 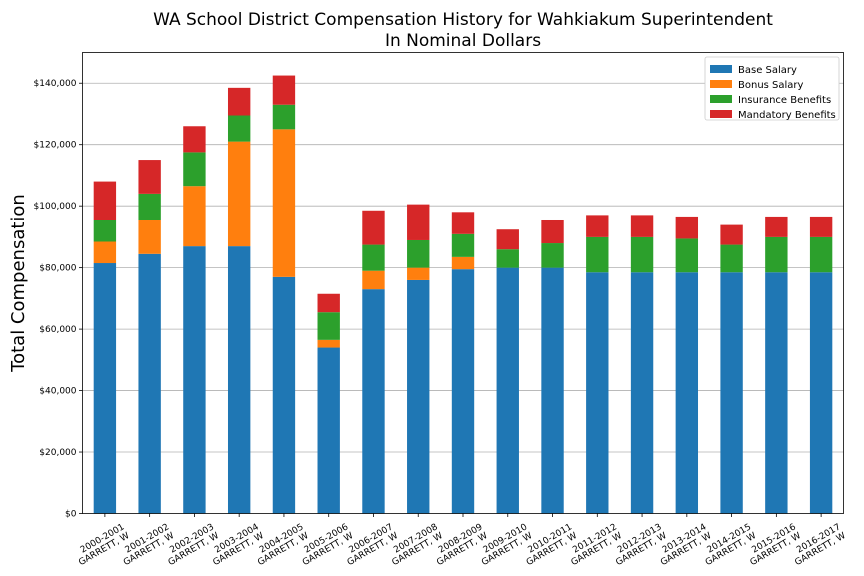 What do you see at coordinates (784, 100) in the screenshot?
I see `legend-label: Insurance Benefits` at bounding box center [784, 100].